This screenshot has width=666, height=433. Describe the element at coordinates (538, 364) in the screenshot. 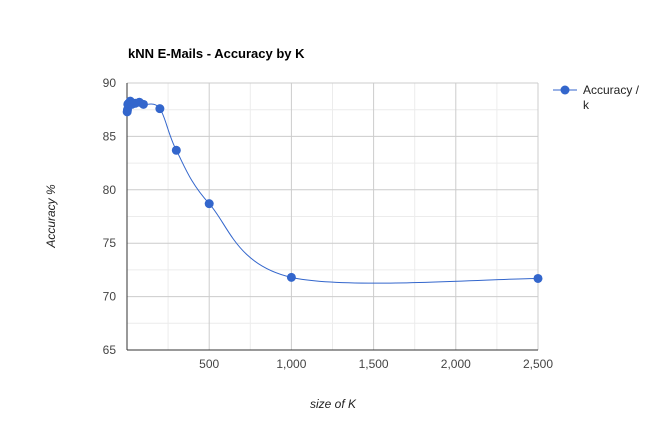

I see `x-tick-label: 2,500` at that location.